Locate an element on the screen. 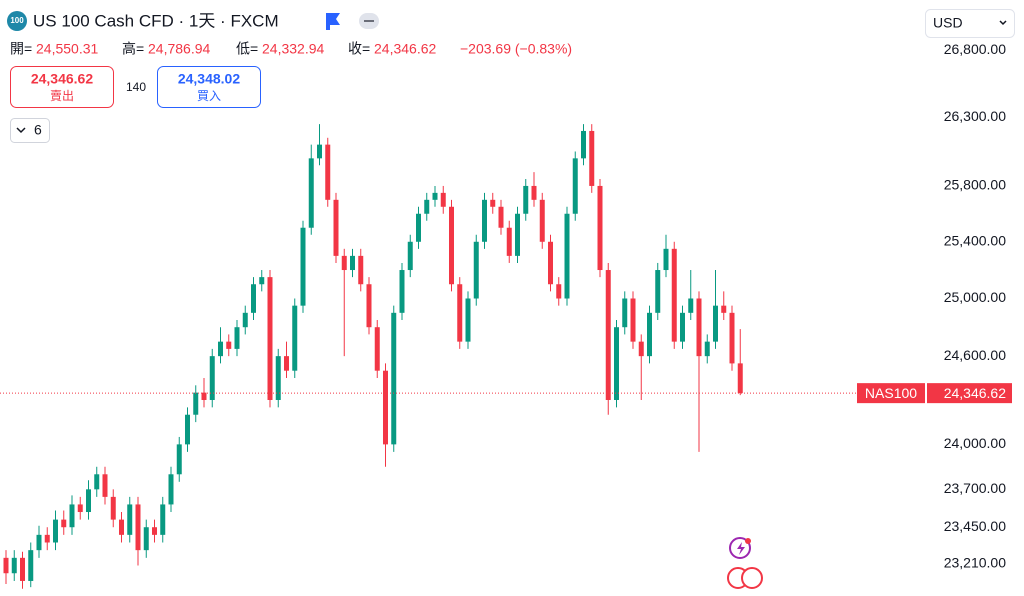 The height and width of the screenshot is (596, 1024). buy-price: 24,348.02 is located at coordinates (209, 79).